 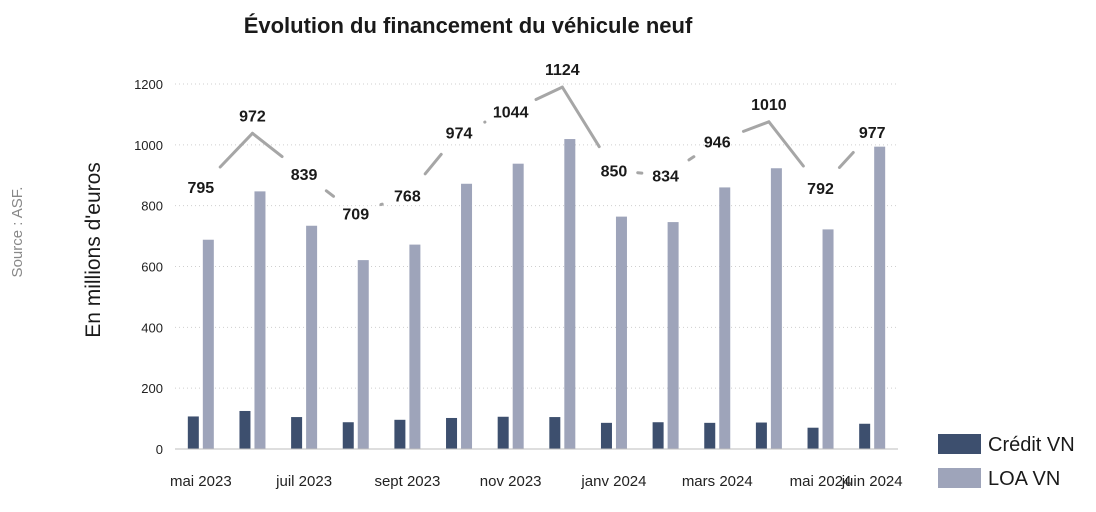 What do you see at coordinates (148, 84) in the screenshot?
I see `y-tick-label: 1200` at bounding box center [148, 84].